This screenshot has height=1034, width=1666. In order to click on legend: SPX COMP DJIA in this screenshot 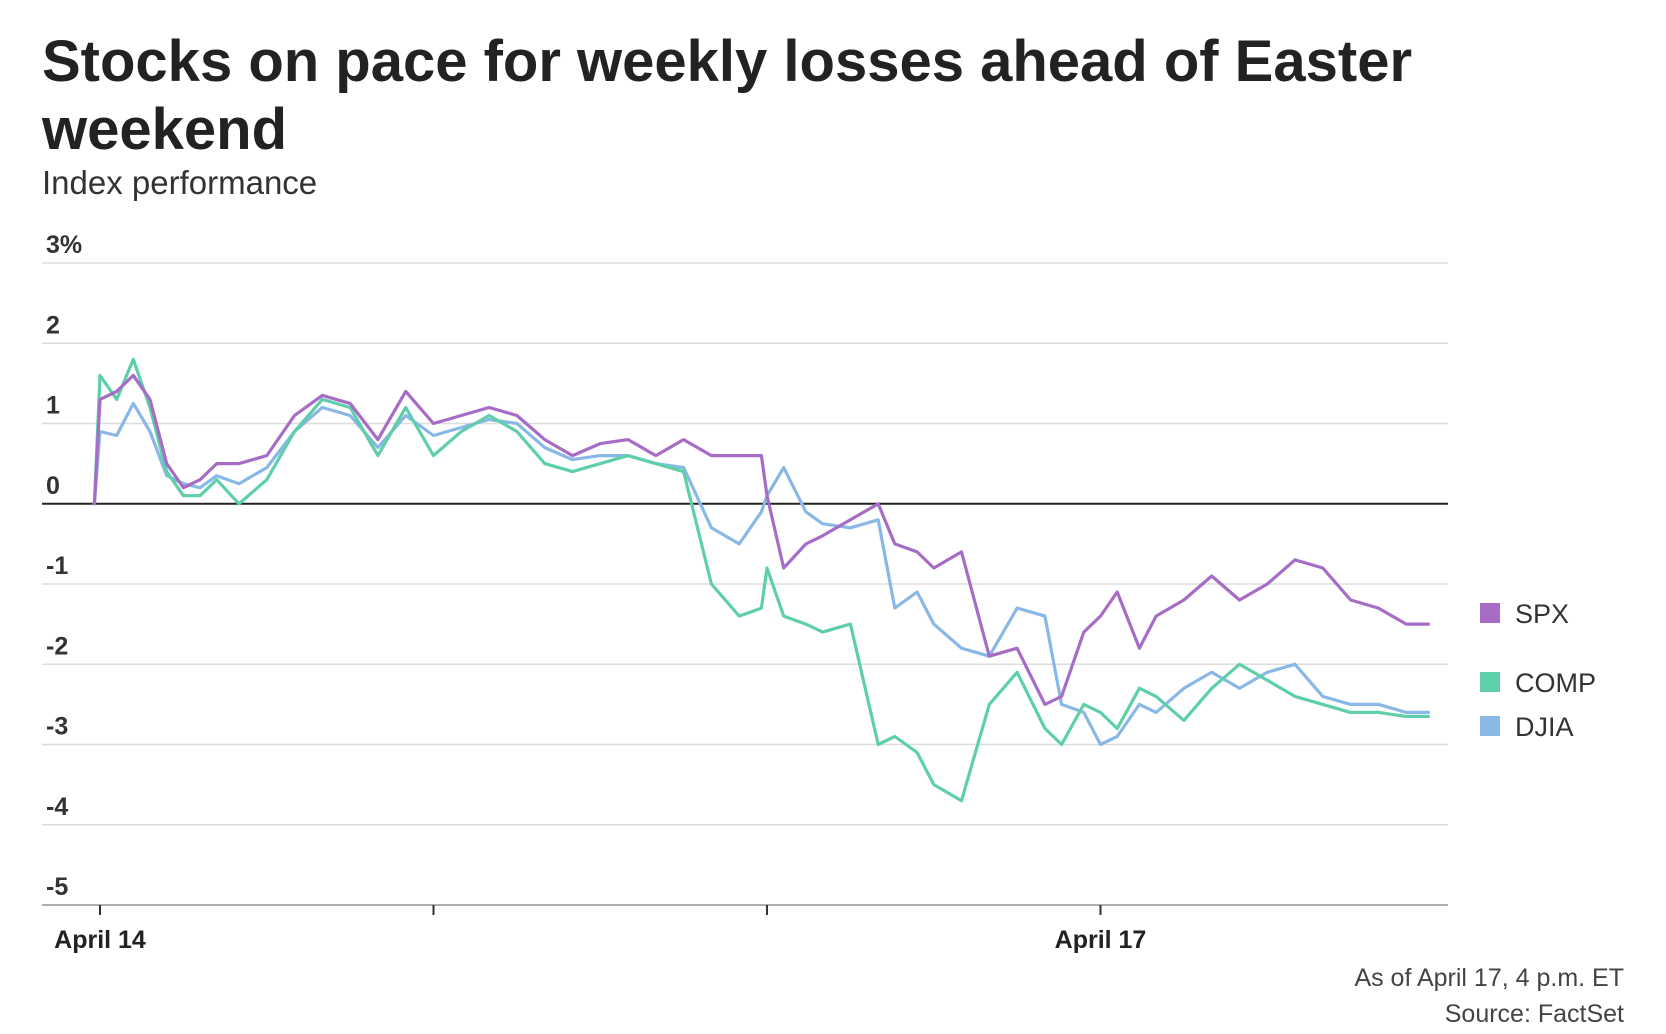, I will do `click(1538, 670)`.